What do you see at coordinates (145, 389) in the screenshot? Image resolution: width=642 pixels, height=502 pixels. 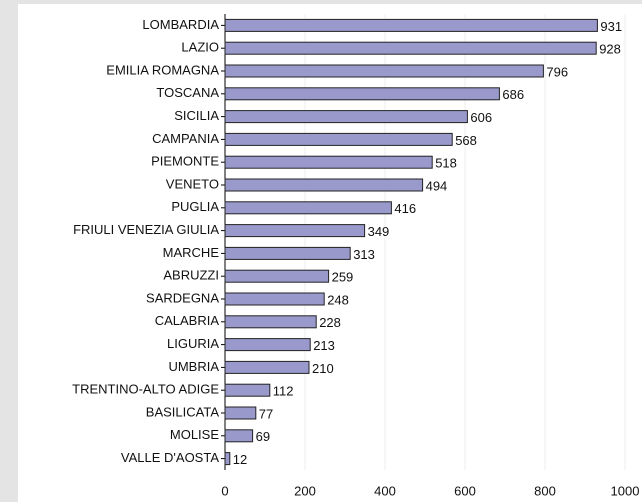 I see `y-tick-label: TRENTINO-ALTO ADIGE` at bounding box center [145, 389].